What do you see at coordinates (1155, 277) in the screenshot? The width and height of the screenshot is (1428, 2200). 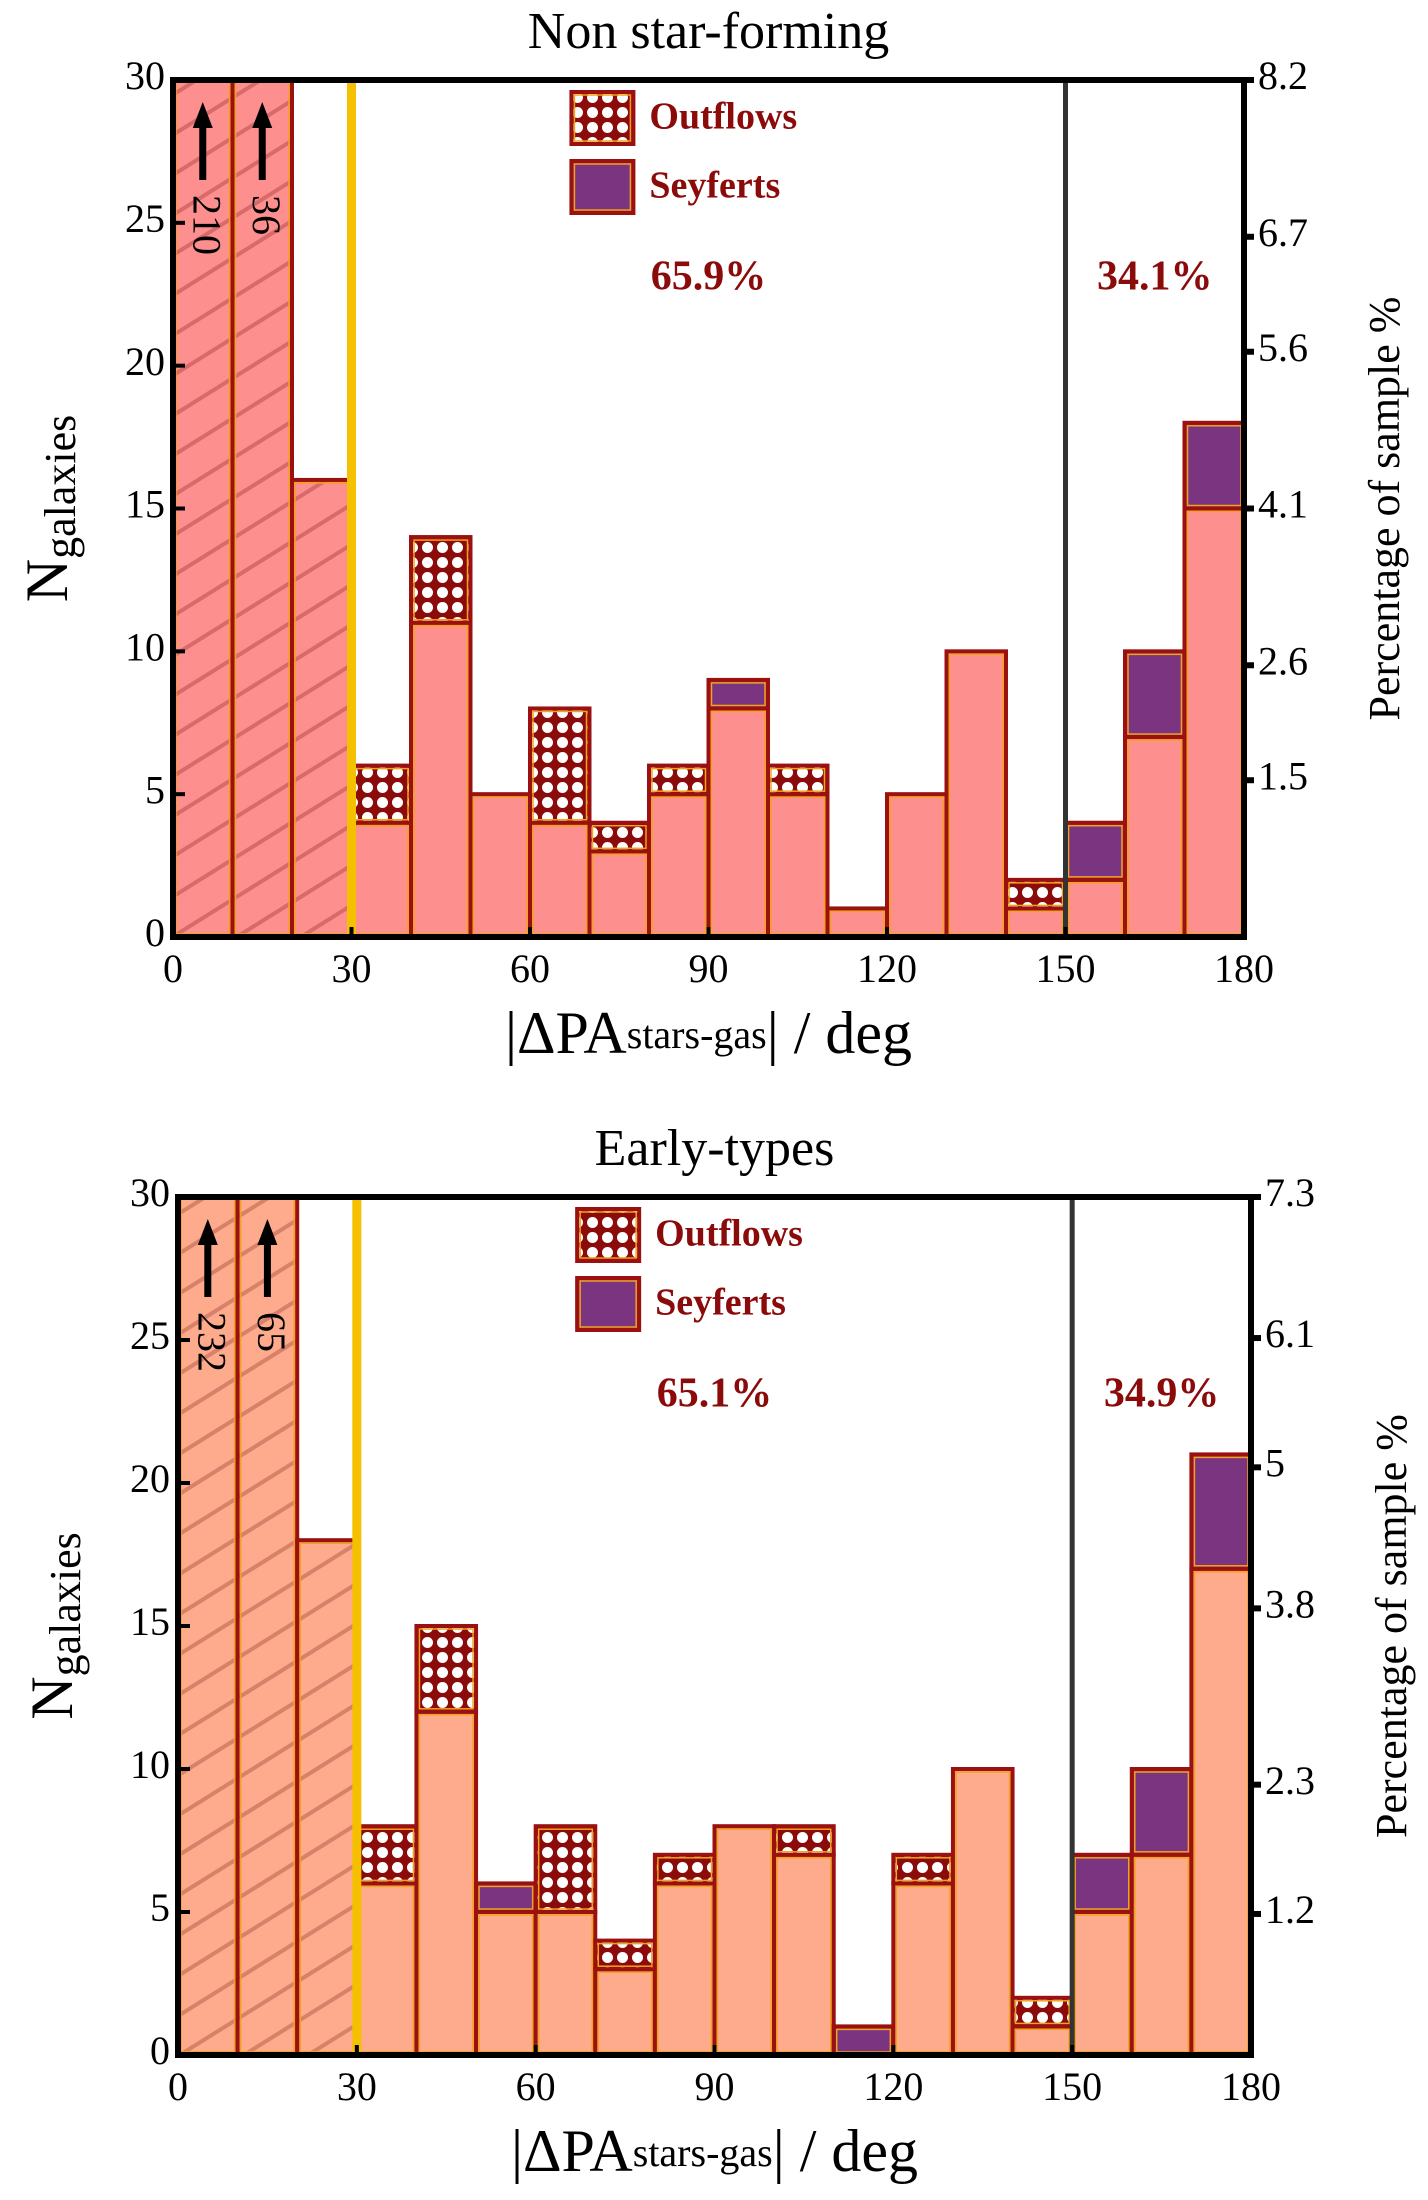 I see `region-percentage: 34.1%` at bounding box center [1155, 277].